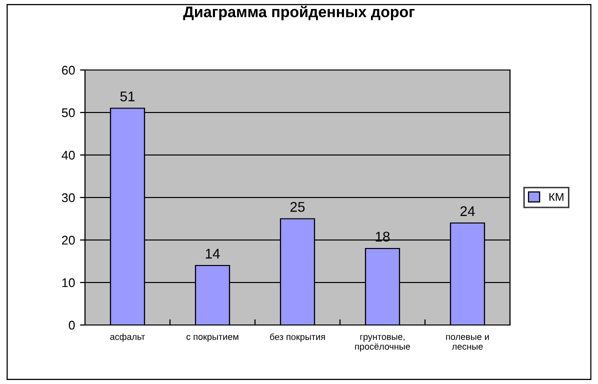  I want to click on data-label: 25, so click(297, 207).